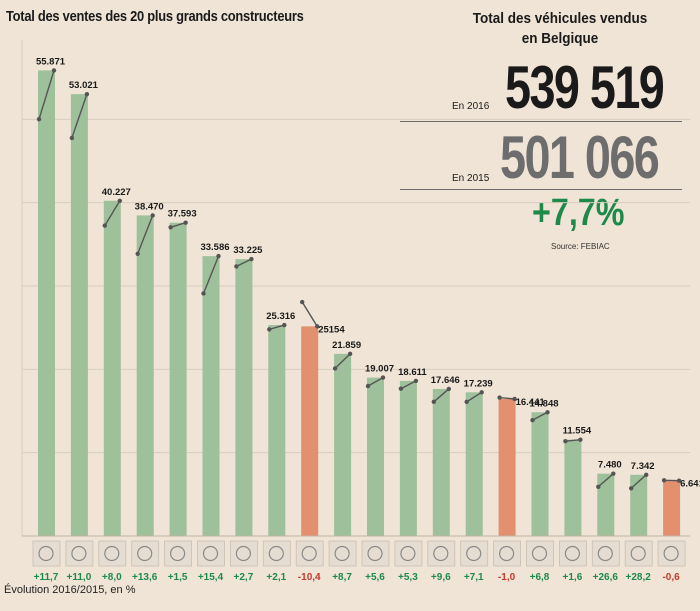 The height and width of the screenshot is (611, 700). What do you see at coordinates (346, 345) in the screenshot?
I see `value-label: 21.859` at bounding box center [346, 345].